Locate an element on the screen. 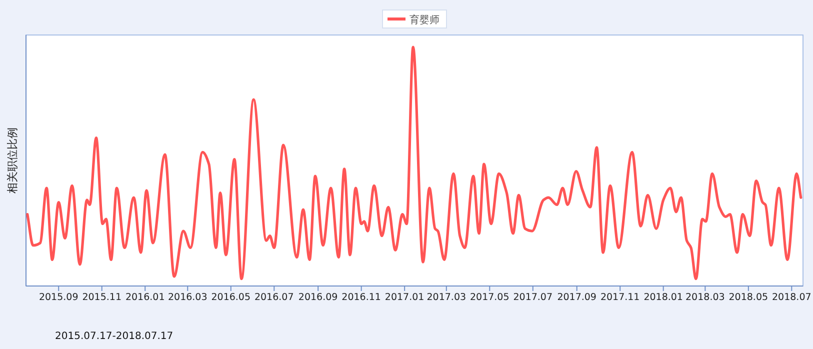 The width and height of the screenshot is (813, 349). x-tick-label: 2016.01 is located at coordinates (145, 297).